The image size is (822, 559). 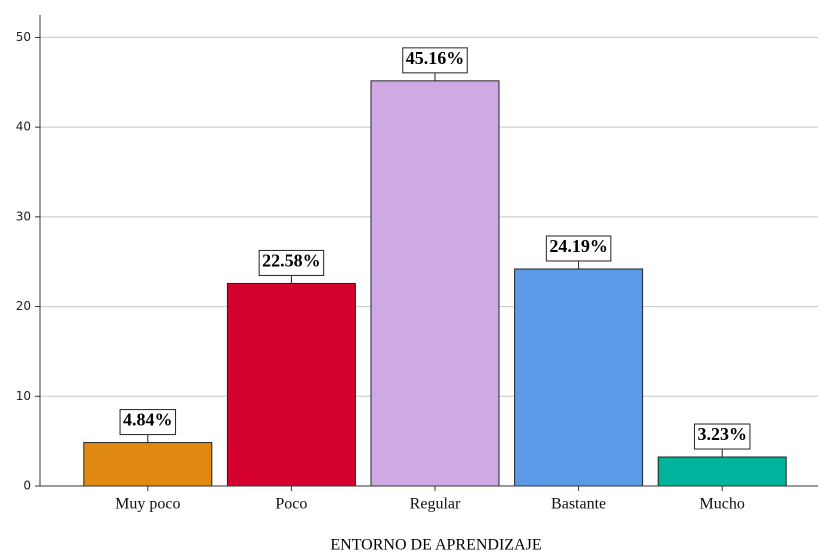 What do you see at coordinates (23, 216) in the screenshot?
I see `y-tick-label: 30` at bounding box center [23, 216].